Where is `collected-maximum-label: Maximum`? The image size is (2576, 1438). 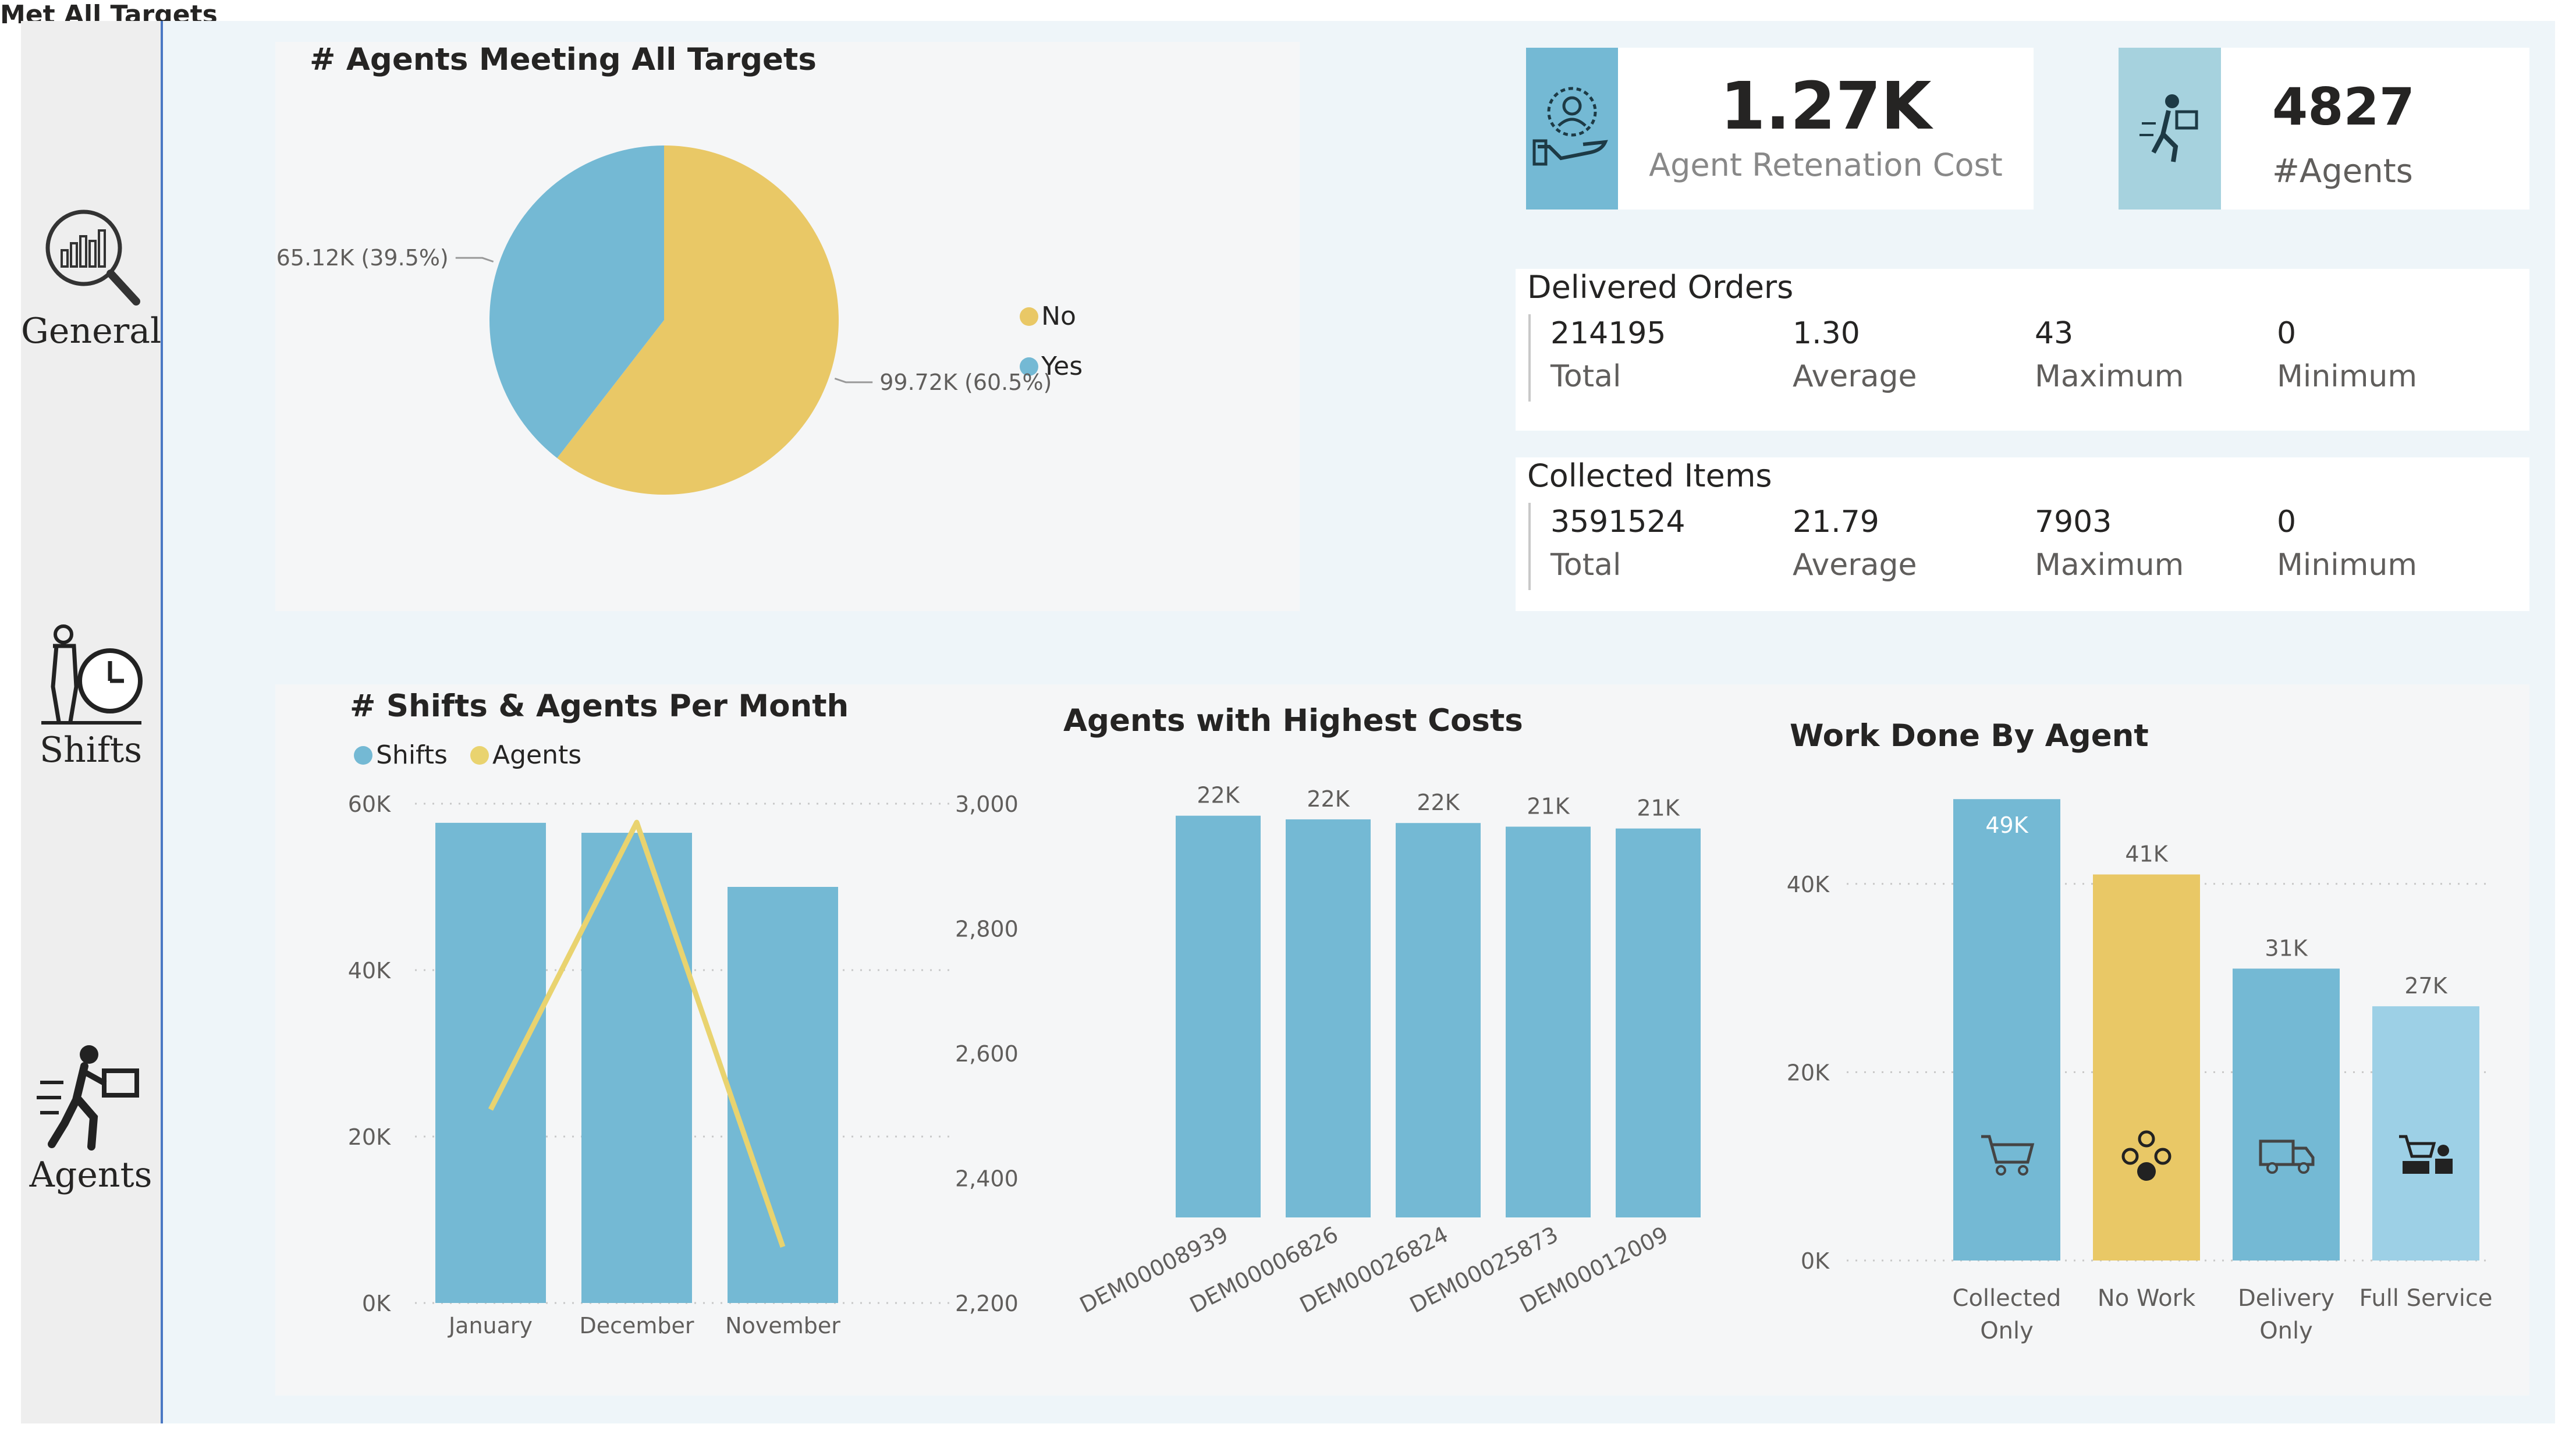 collected-maximum-label: Maximum is located at coordinates (2110, 565).